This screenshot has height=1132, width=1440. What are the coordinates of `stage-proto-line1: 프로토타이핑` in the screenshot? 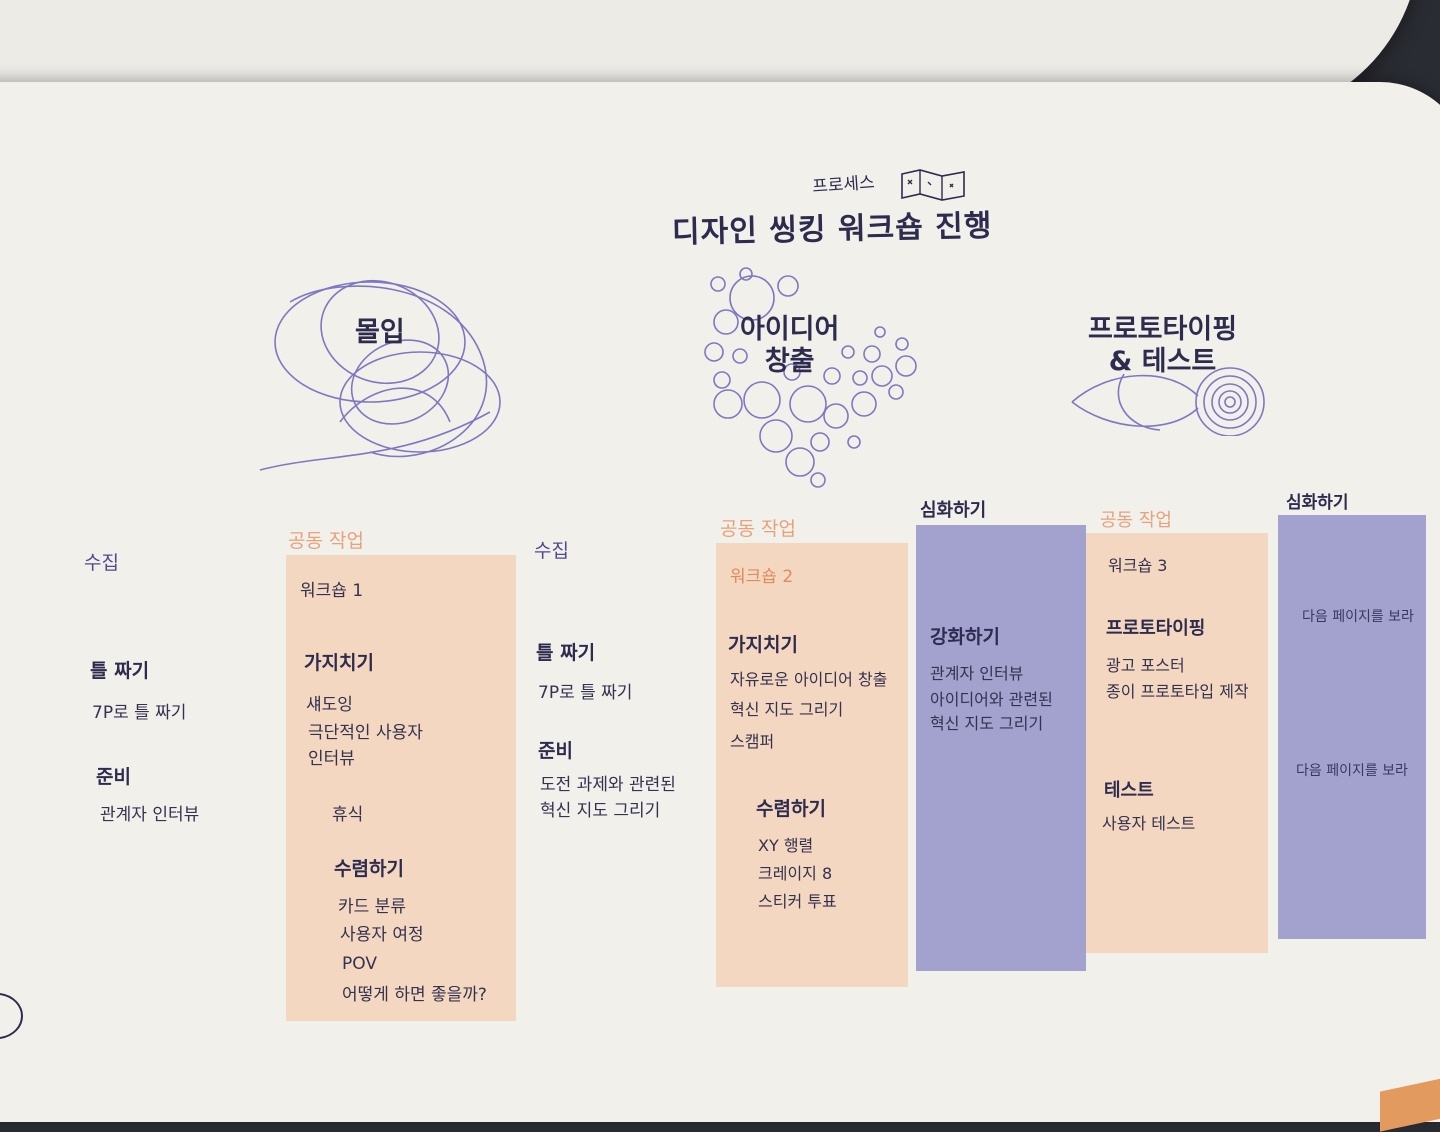 It's located at (1163, 329).